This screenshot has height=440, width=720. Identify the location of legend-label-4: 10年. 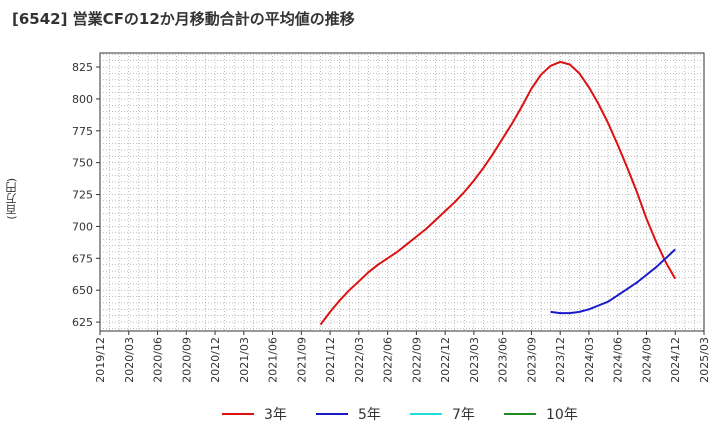
(562, 415).